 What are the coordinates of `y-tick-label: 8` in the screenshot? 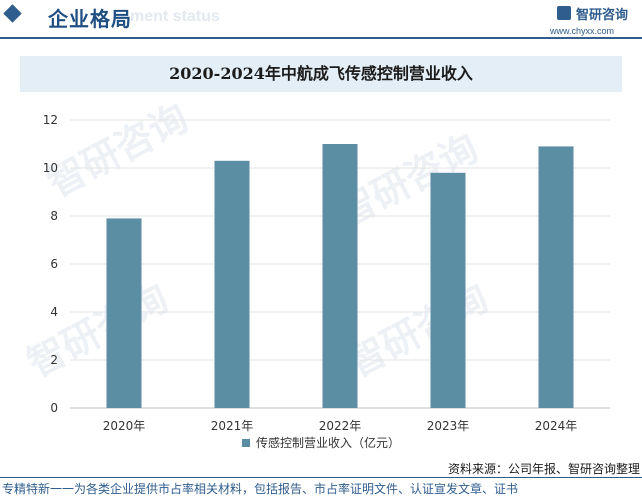 It's located at (54, 216).